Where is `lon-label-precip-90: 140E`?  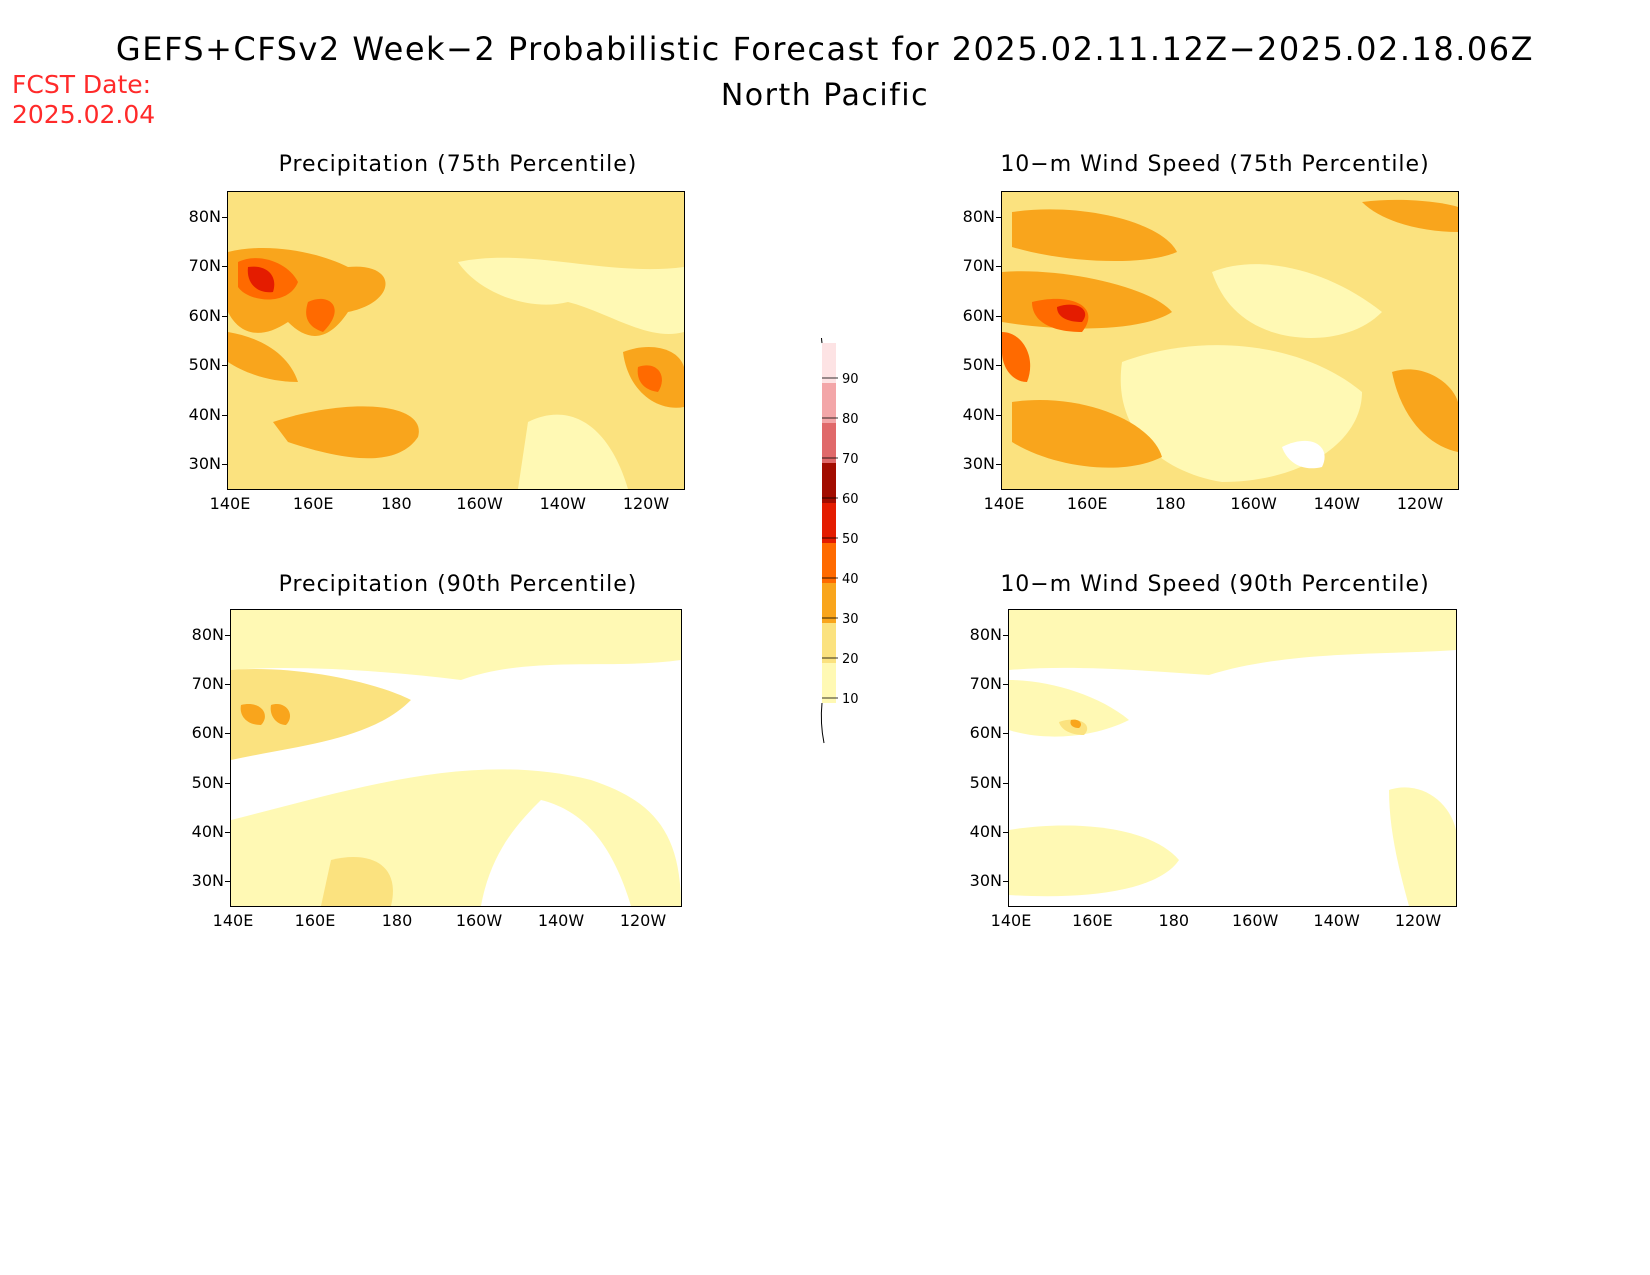 lon-label-precip-90: 140E is located at coordinates (233, 920).